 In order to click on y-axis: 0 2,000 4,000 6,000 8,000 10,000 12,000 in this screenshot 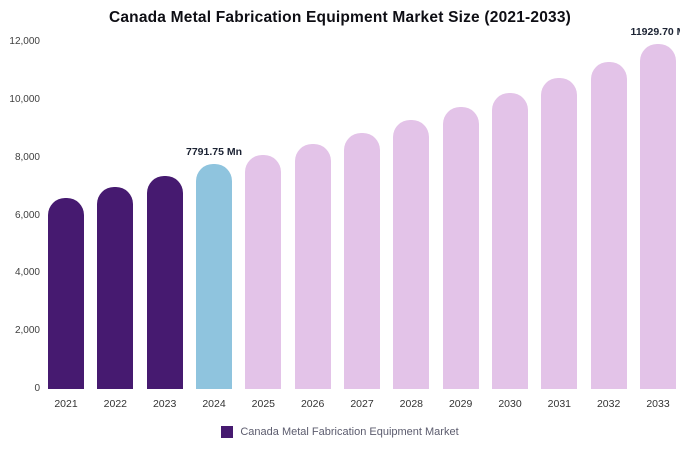, I will do `click(21, 215)`.